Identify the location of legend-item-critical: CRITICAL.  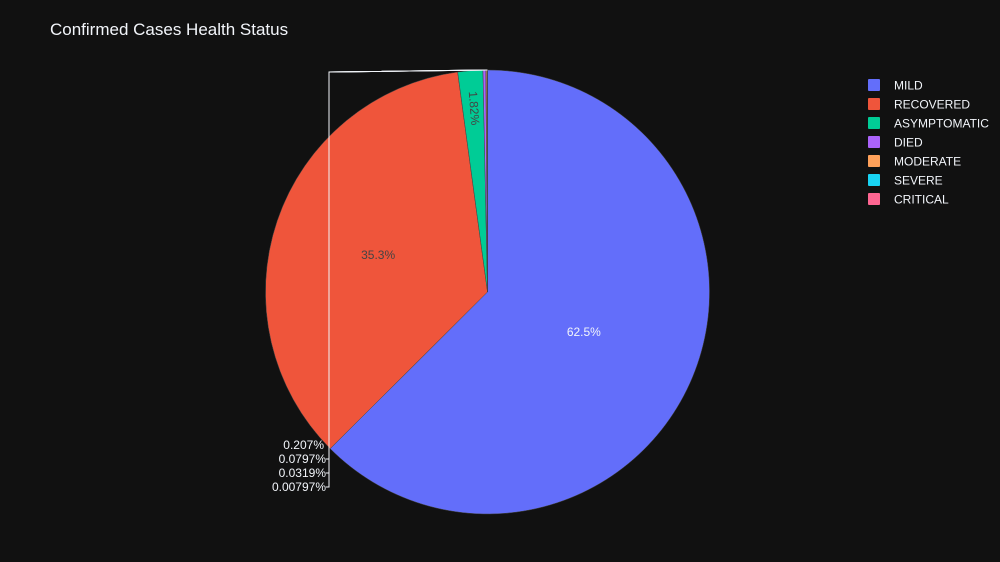
(908, 200).